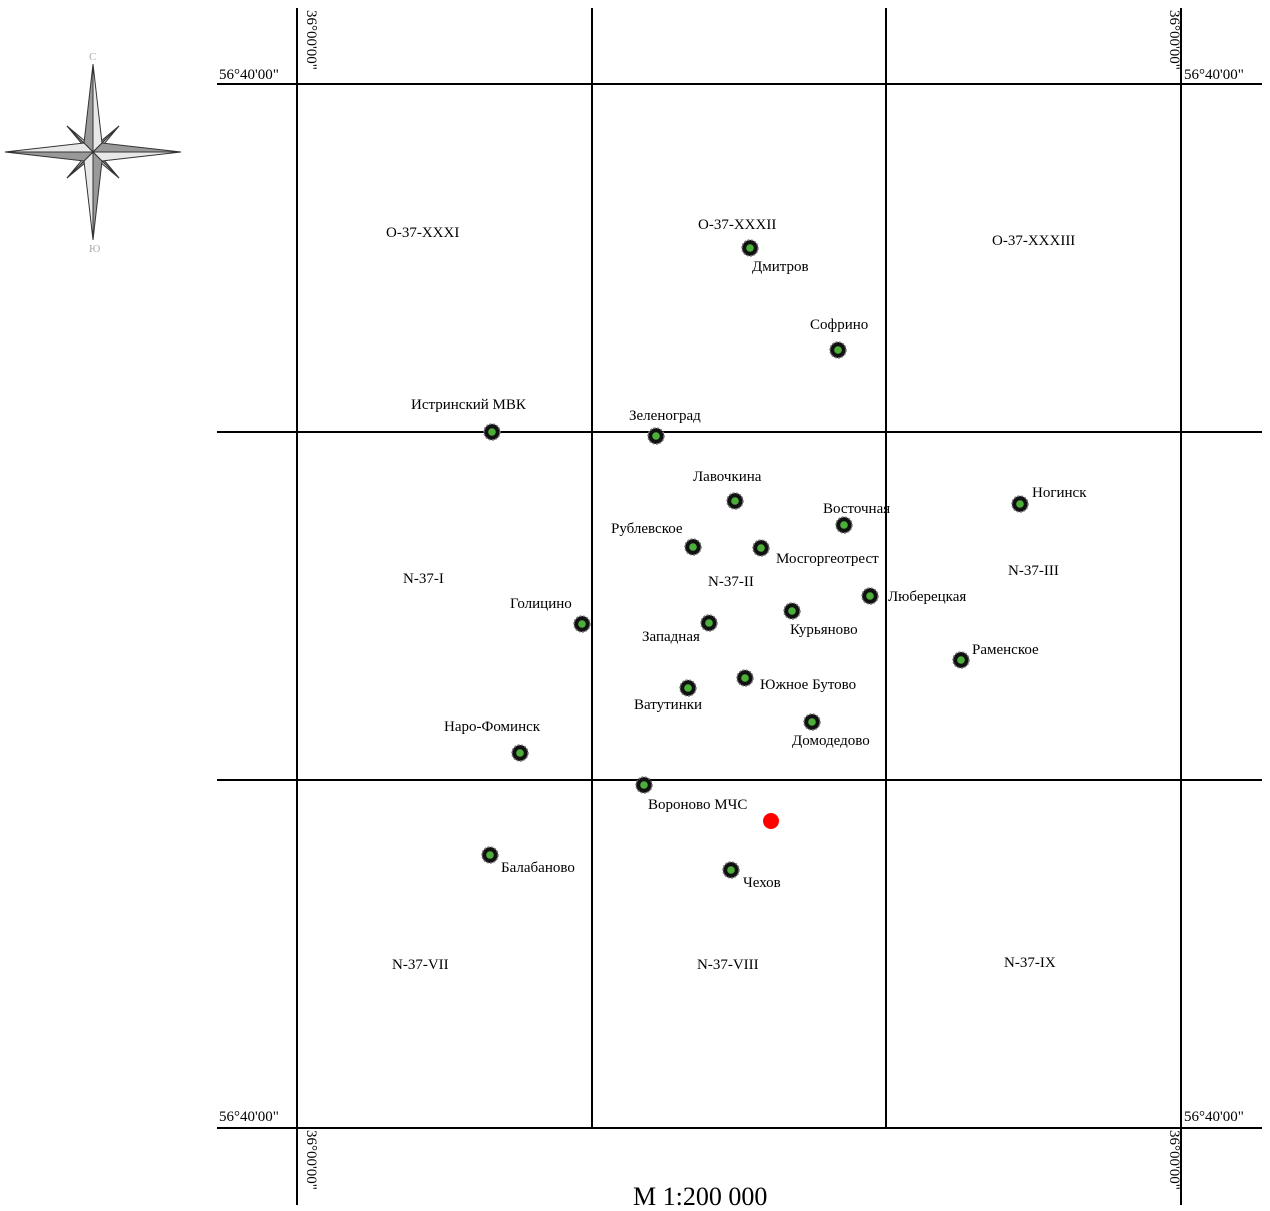 The height and width of the screenshot is (1211, 1270). Describe the element at coordinates (311, 1160) in the screenshot. I see `lon-label-bottom-left: 36°00'00"` at that location.